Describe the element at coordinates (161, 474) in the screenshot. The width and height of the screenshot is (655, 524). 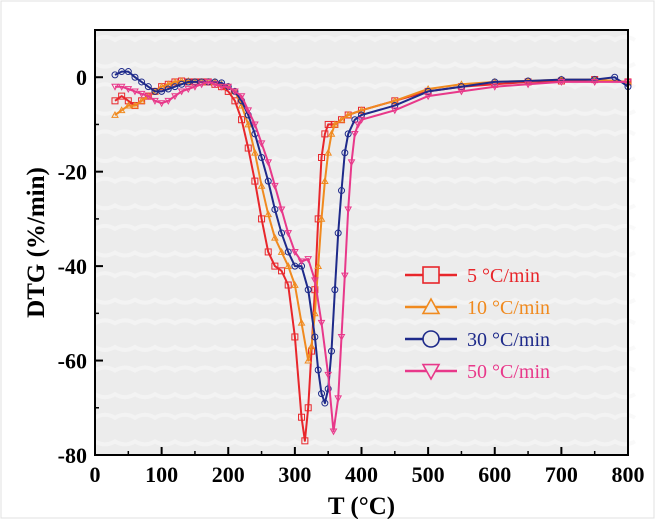
I see `x-tick-label: 100` at that location.